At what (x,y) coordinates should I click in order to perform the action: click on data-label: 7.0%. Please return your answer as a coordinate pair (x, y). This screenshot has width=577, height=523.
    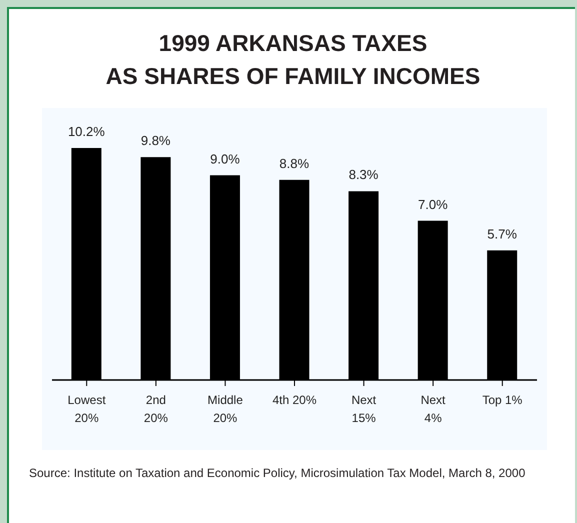
    Looking at the image, I should click on (433, 204).